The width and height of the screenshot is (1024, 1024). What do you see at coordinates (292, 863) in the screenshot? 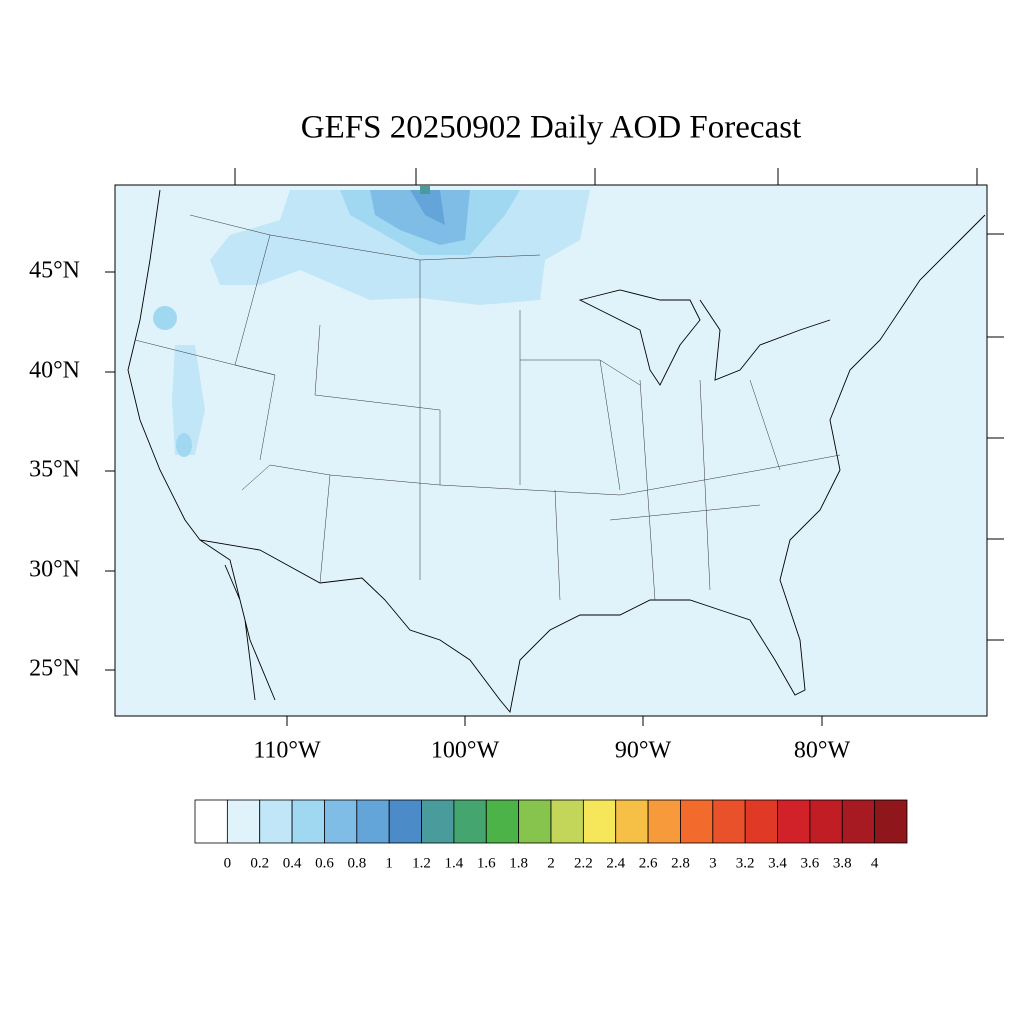
I see `colorbar-label: 0.4` at bounding box center [292, 863].